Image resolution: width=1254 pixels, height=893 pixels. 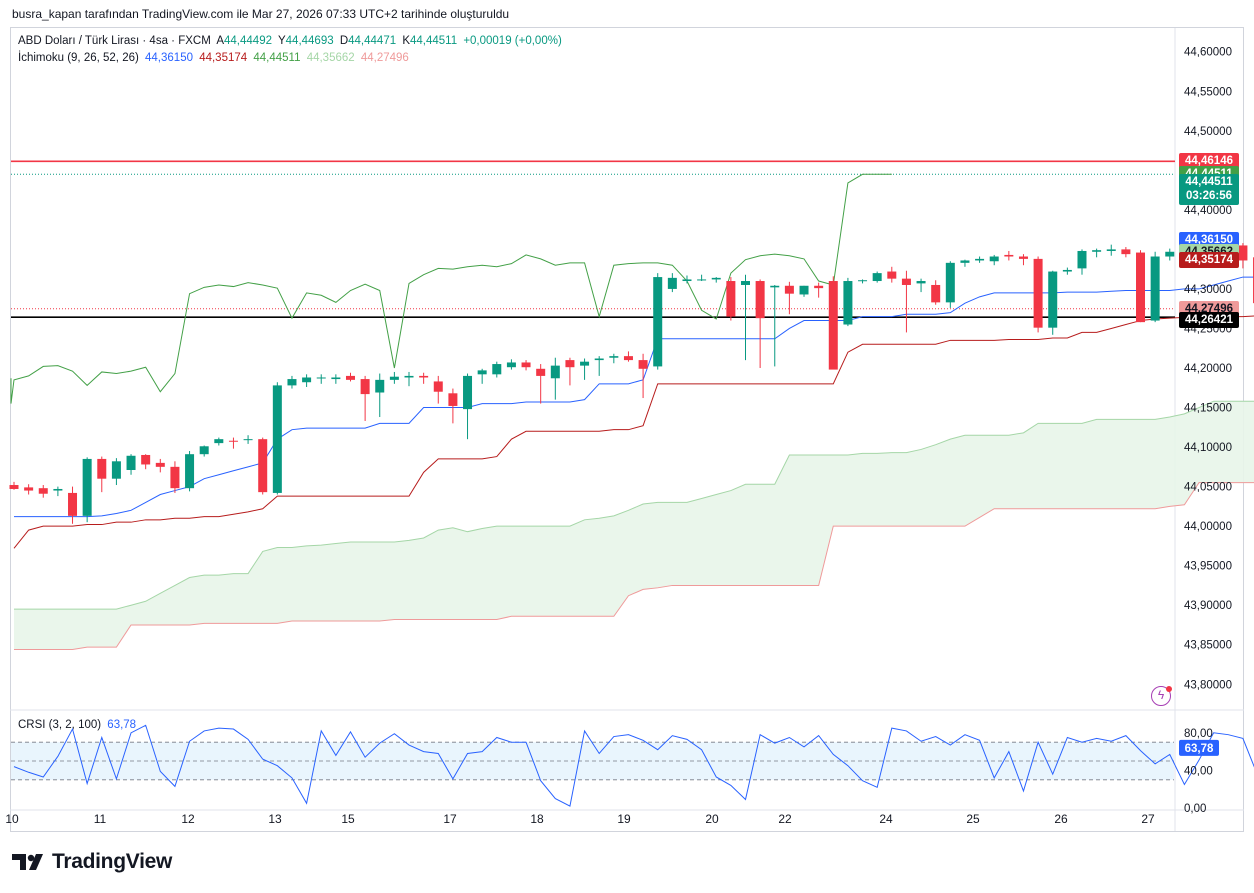 I want to click on price-tick-label: 43,95000, so click(x=1208, y=567).